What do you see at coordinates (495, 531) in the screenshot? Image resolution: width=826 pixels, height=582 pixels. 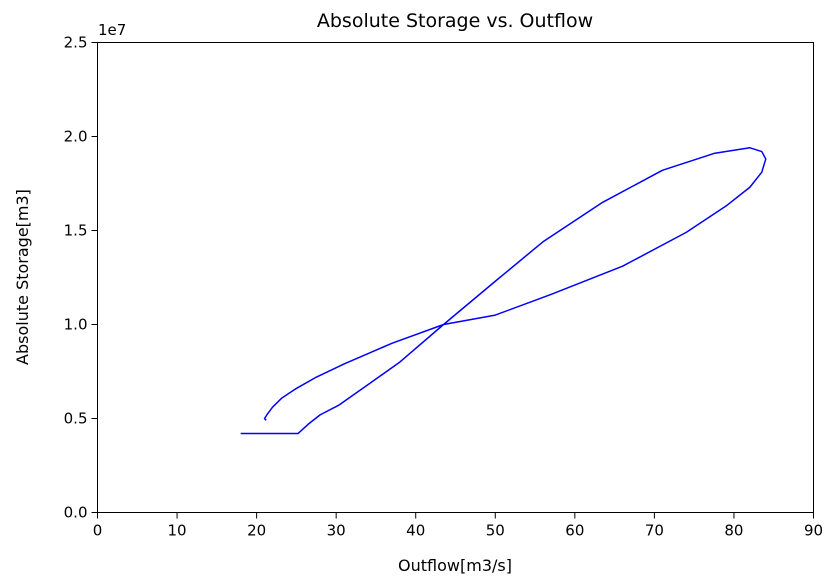 I see `x-tick-label: 50` at bounding box center [495, 531].